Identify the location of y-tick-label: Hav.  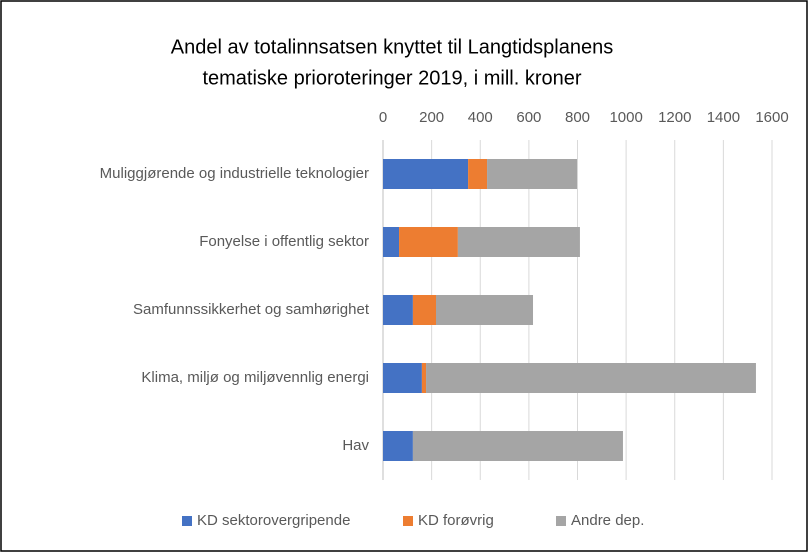
(355, 445).